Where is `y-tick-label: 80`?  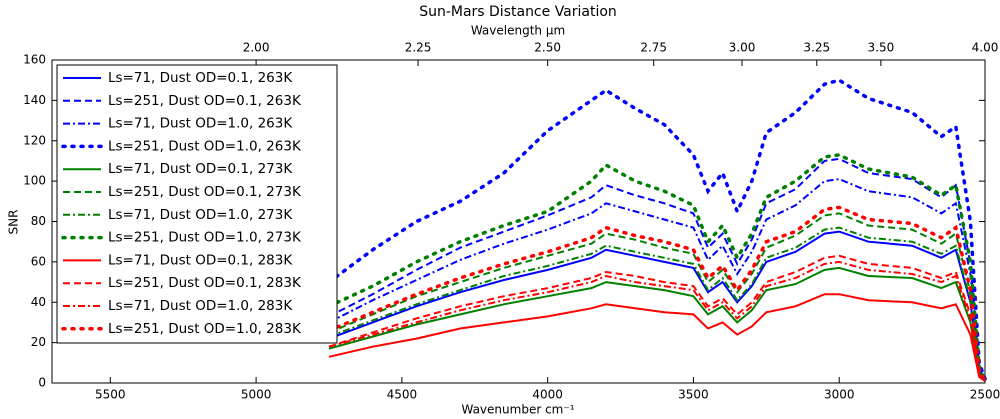 y-tick-label: 80 is located at coordinates (38, 221).